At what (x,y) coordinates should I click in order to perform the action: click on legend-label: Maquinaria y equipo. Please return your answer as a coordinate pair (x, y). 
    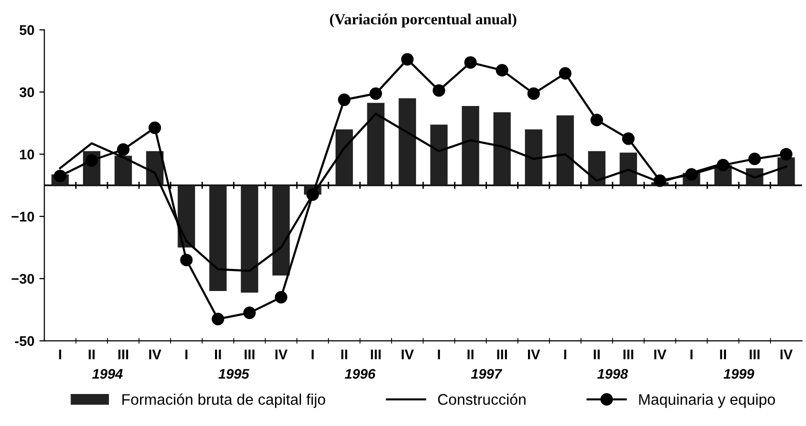
    Looking at the image, I should click on (707, 401).